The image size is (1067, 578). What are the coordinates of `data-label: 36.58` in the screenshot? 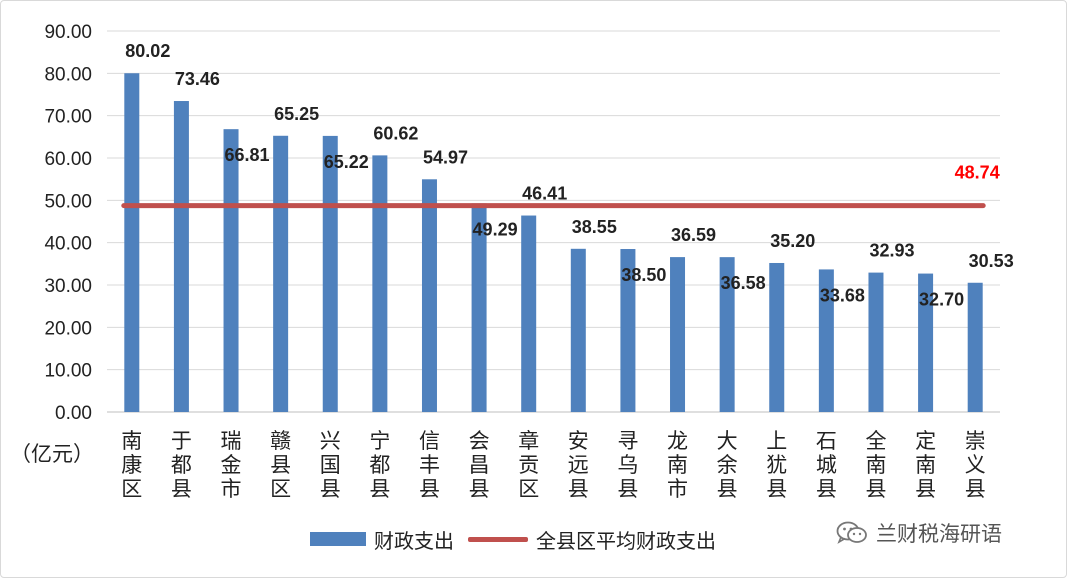 It's located at (743, 283).